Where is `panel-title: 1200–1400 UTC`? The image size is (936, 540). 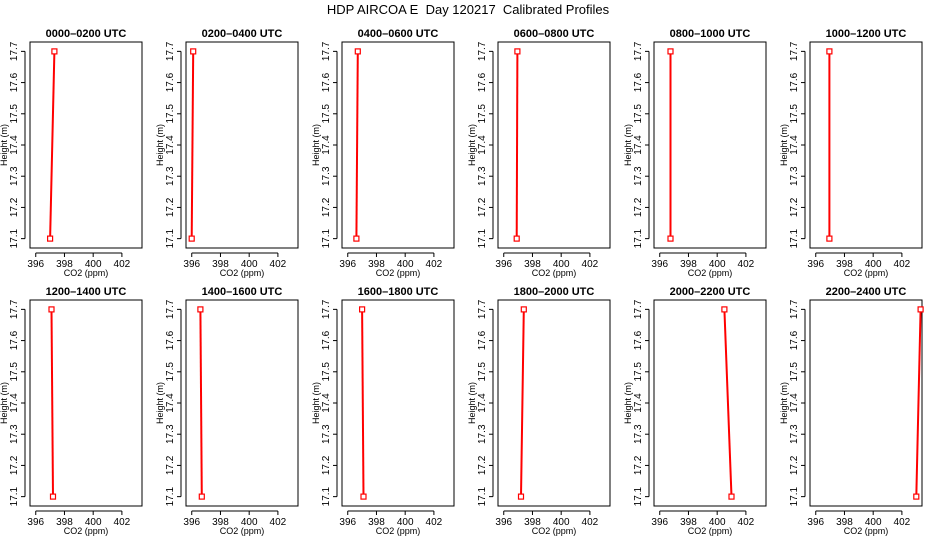 panel-title: 1200–1400 UTC is located at coordinates (86, 292).